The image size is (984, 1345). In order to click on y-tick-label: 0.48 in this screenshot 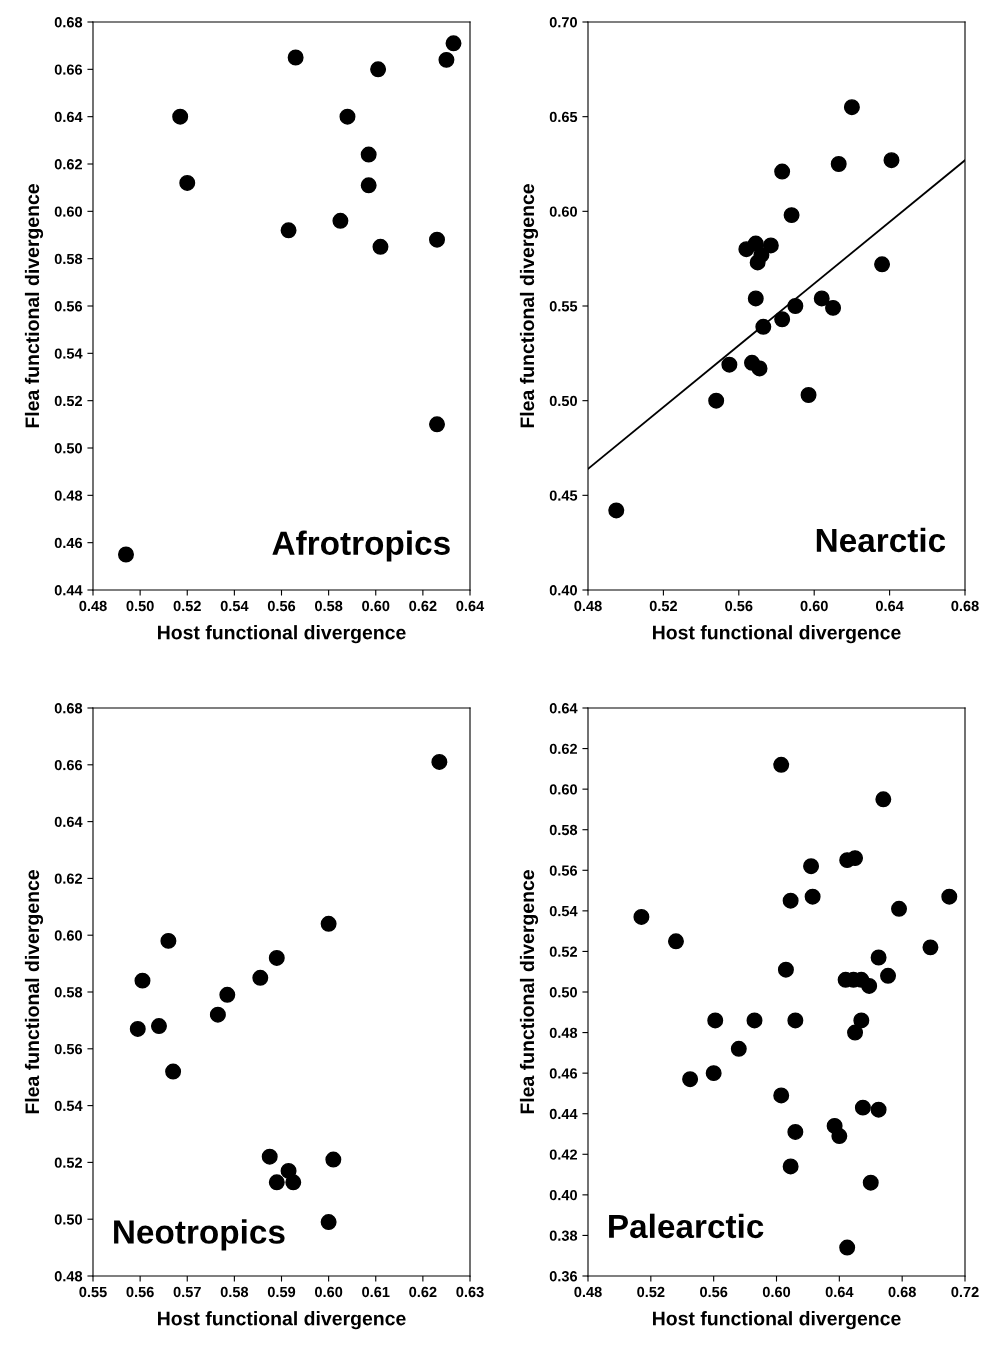, I will do `click(68, 495)`.